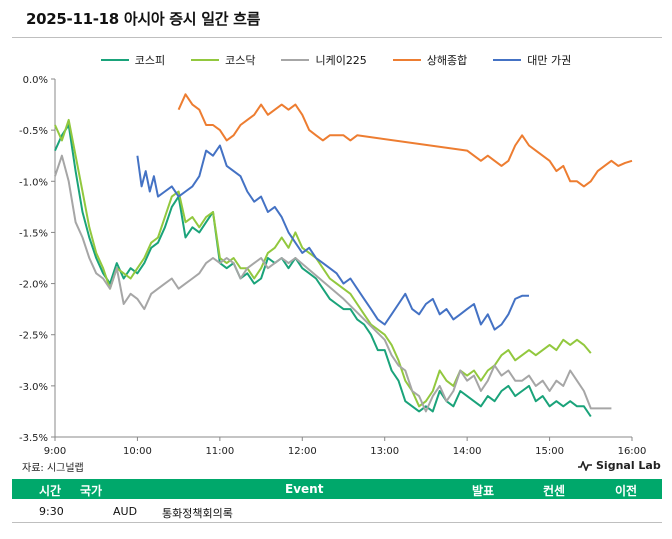 The width and height of the screenshot is (672, 539). What do you see at coordinates (150, 60) in the screenshot?
I see `legend-label: 코스피` at bounding box center [150, 60].